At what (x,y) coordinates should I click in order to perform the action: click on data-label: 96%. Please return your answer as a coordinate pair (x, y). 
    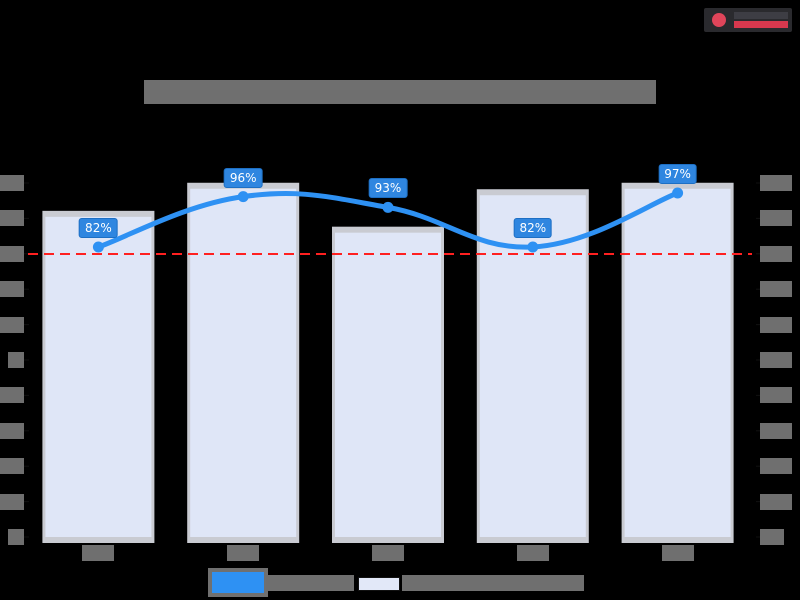
    Looking at the image, I should click on (243, 177).